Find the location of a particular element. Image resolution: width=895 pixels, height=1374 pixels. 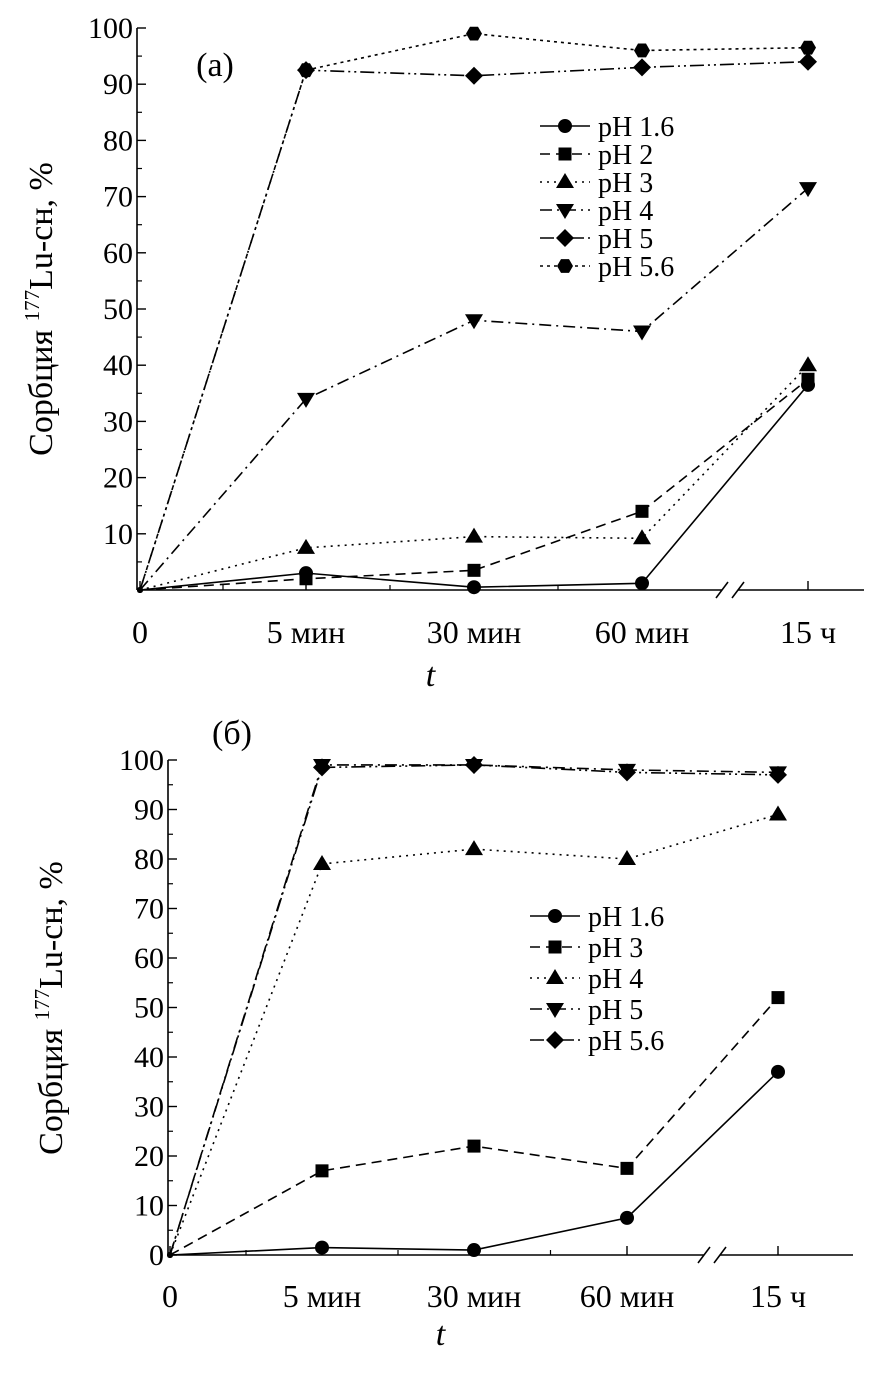

legend-entry: pH 2 is located at coordinates (596, 155).